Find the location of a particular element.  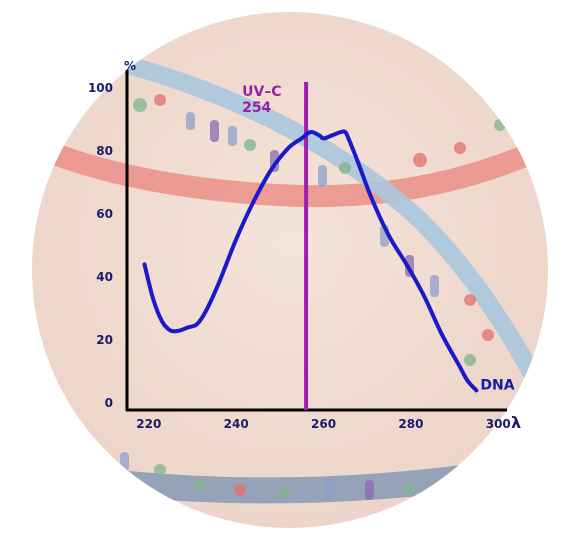

y-tick-label: 80 is located at coordinates (104, 151).